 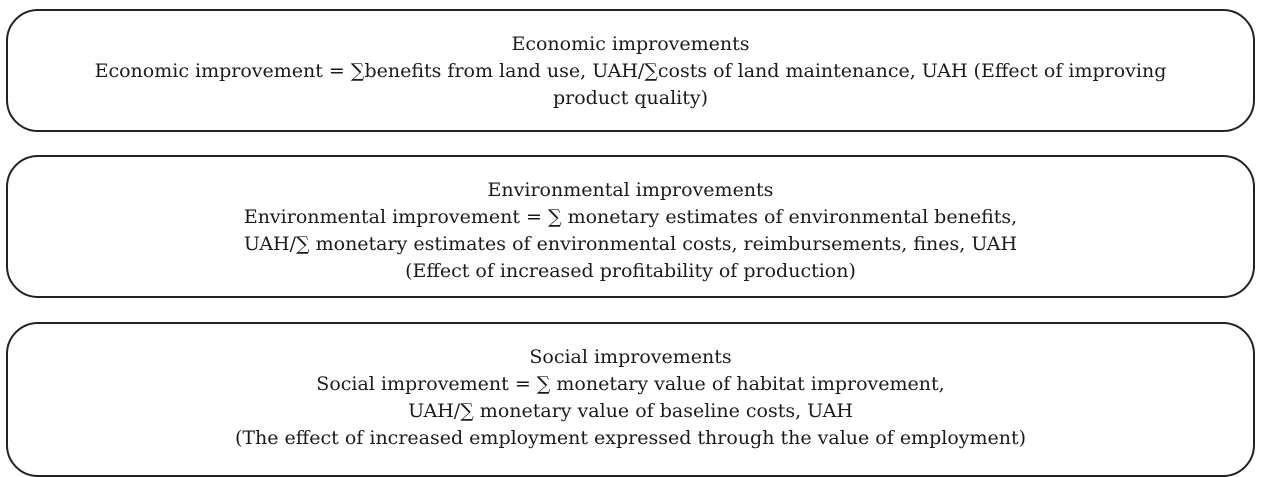 I want to click on box-title: Social improvements, so click(x=630, y=357).